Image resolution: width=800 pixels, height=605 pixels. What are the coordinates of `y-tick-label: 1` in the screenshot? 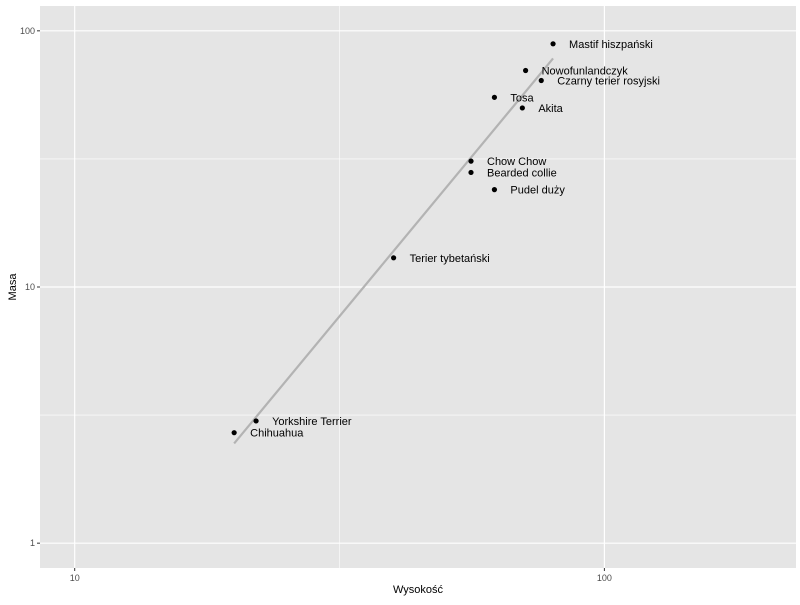 It's located at (32, 543).